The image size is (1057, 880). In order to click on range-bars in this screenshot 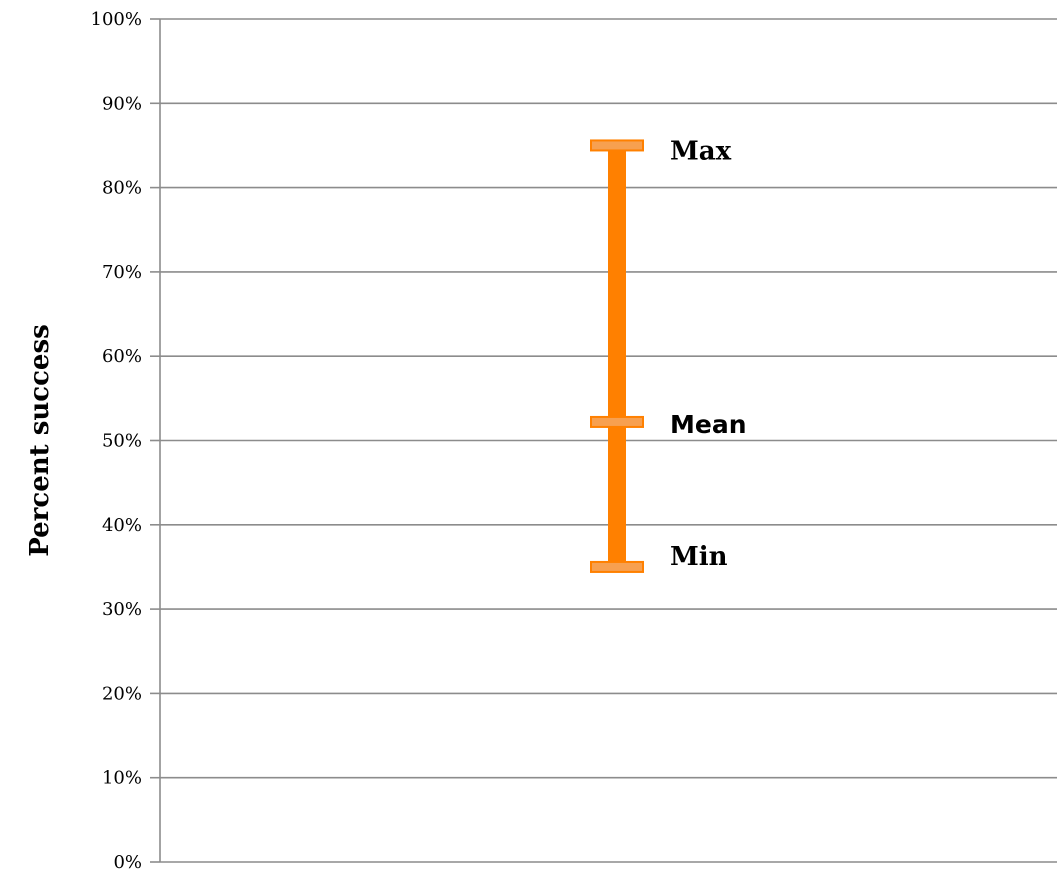, I will do `click(617, 356)`.